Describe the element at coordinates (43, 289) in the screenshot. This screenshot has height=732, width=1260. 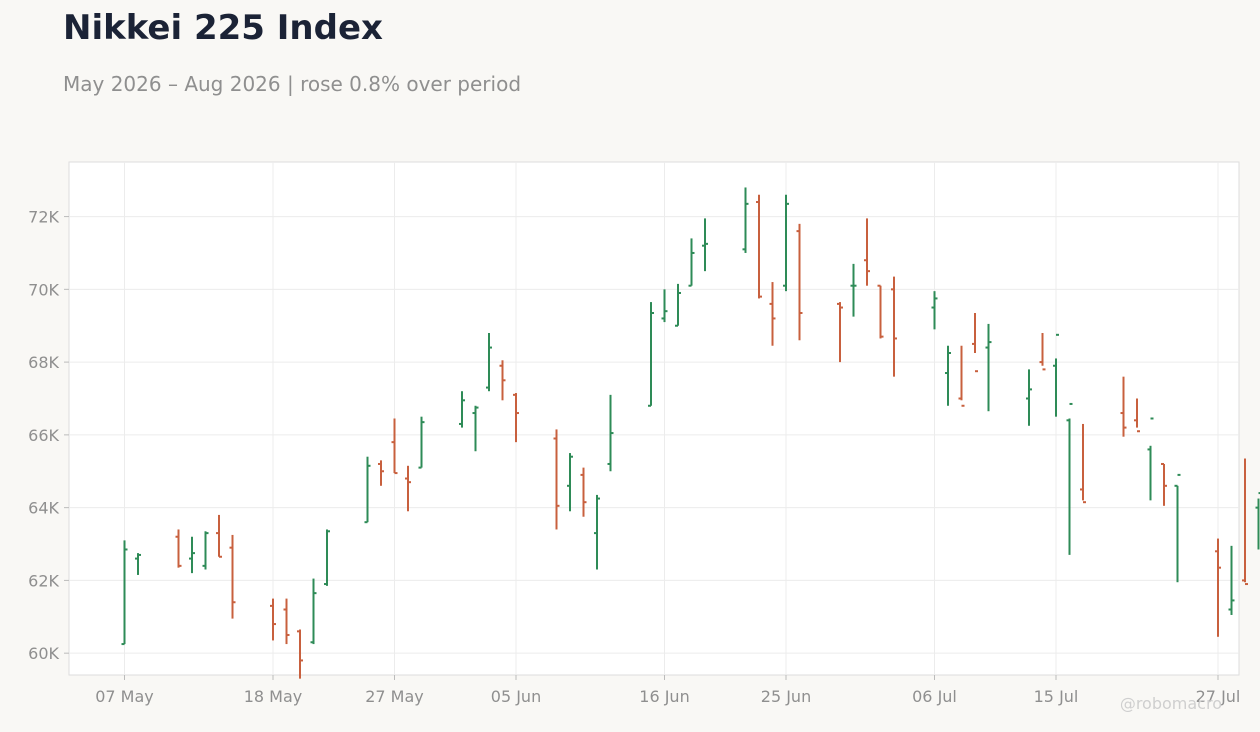
I see `y-tick-label: 70K` at that location.